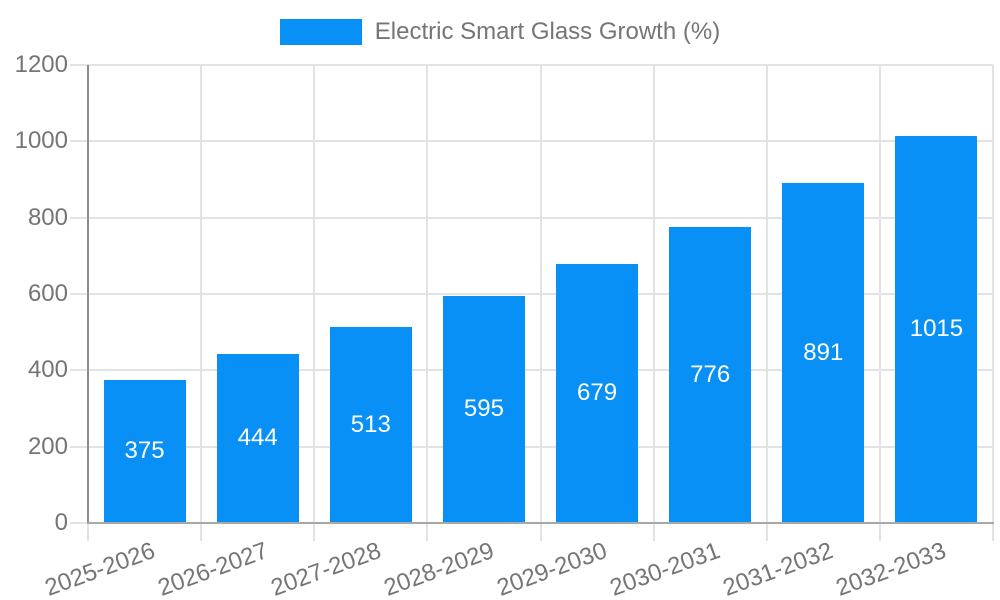 The width and height of the screenshot is (1000, 600). I want to click on legend: Electric Smart Glass Growth (%), so click(500, 32).